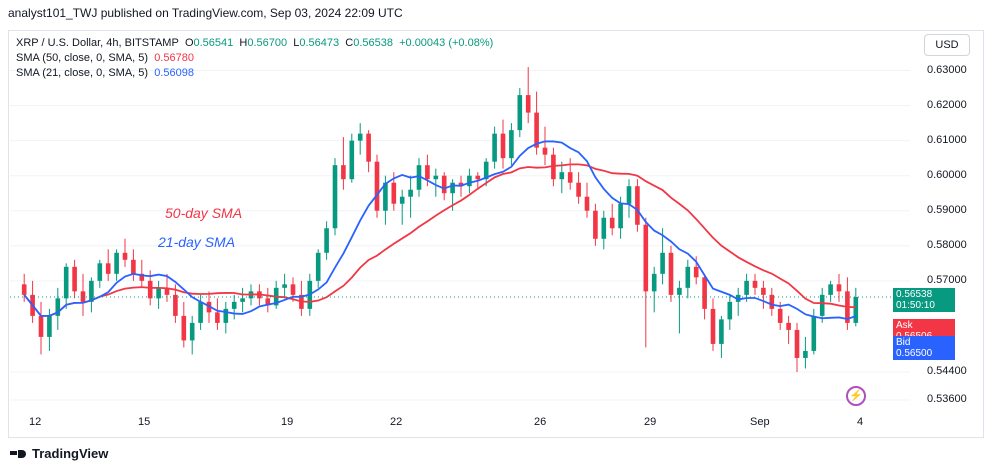  What do you see at coordinates (214, 43) in the screenshot?
I see `legend-open: 0.56541` at bounding box center [214, 43].